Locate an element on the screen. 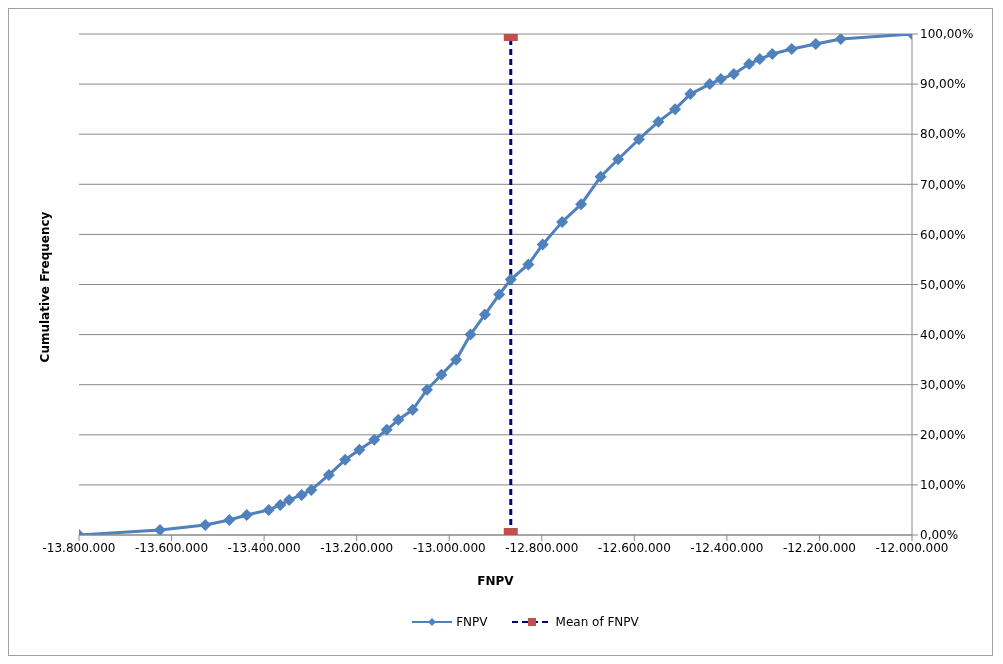 The height and width of the screenshot is (664, 1003). y-tick-label: 0,00% is located at coordinates (939, 535).